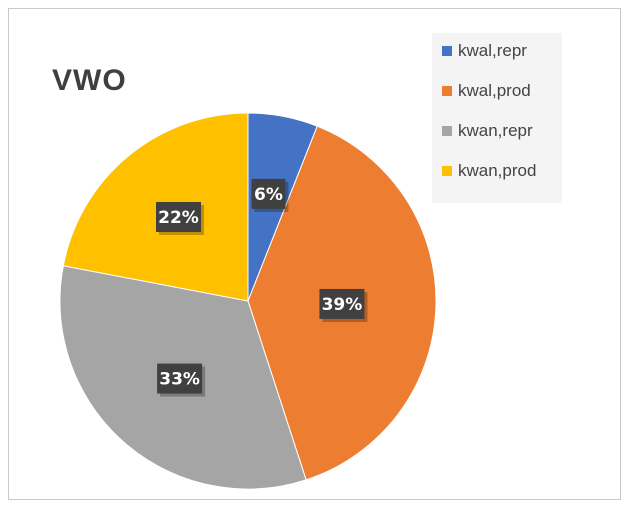  What do you see at coordinates (89, 80) in the screenshot?
I see `chart-title: VWO` at bounding box center [89, 80].